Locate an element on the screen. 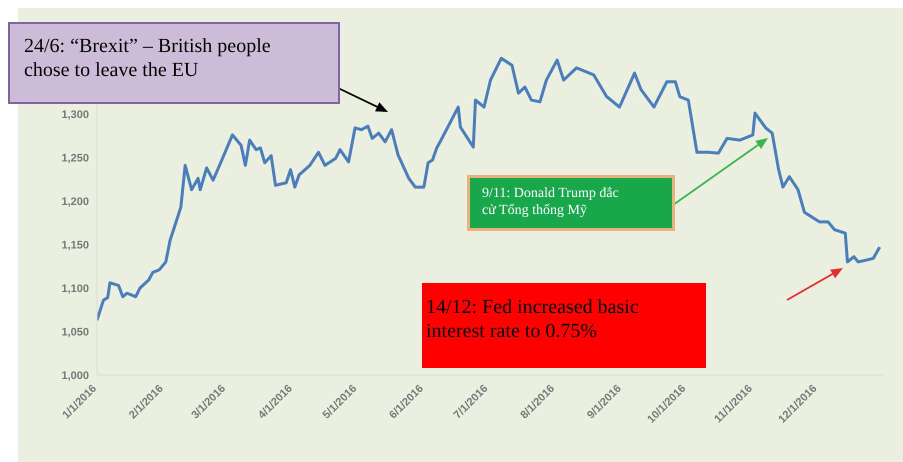  y-tick-label: 1,150 is located at coordinates (75, 245).